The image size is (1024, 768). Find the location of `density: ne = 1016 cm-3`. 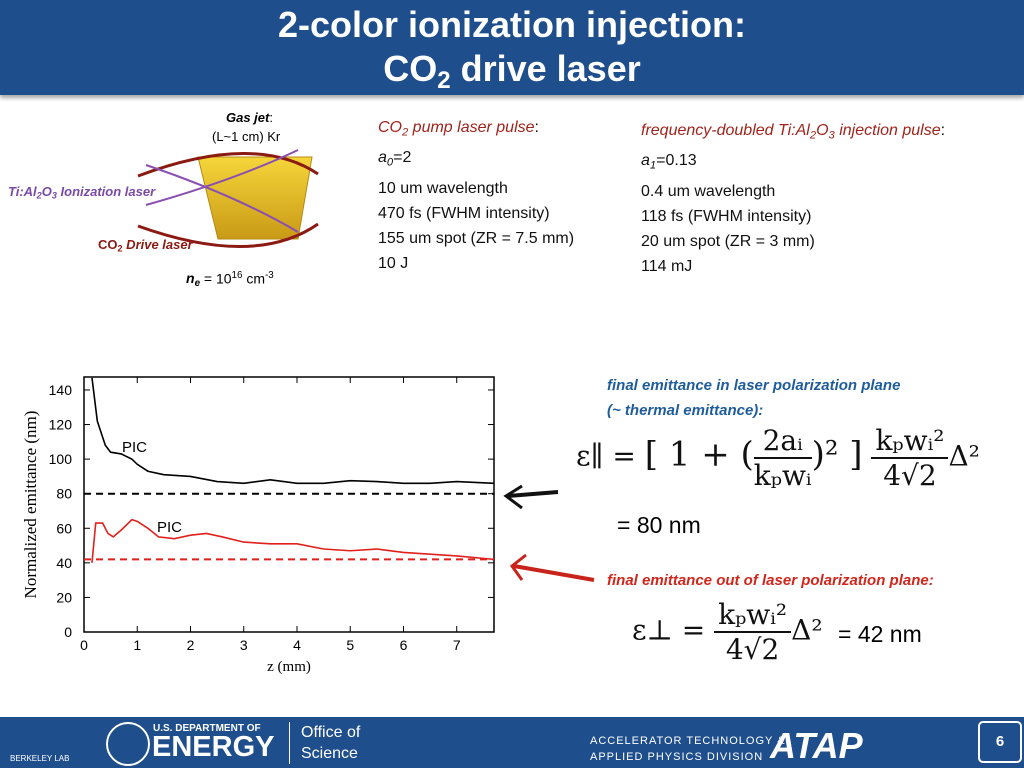

density: ne = 1016 cm-3 is located at coordinates (230, 279).